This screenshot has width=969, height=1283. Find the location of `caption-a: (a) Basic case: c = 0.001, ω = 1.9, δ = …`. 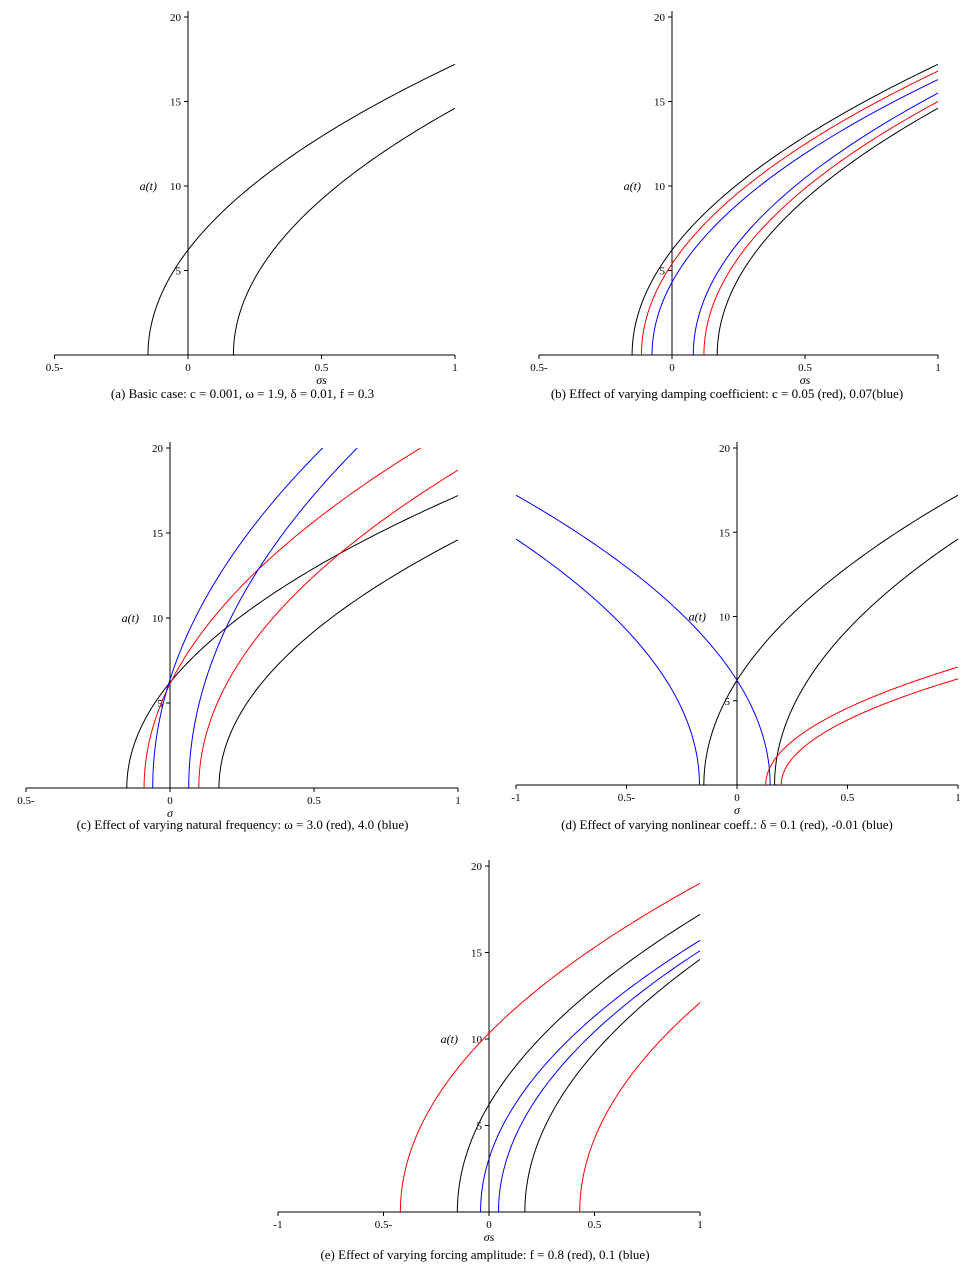

caption-a: (a) Basic case: c = 0.001, ω = 1.9, δ = … is located at coordinates (242, 393).